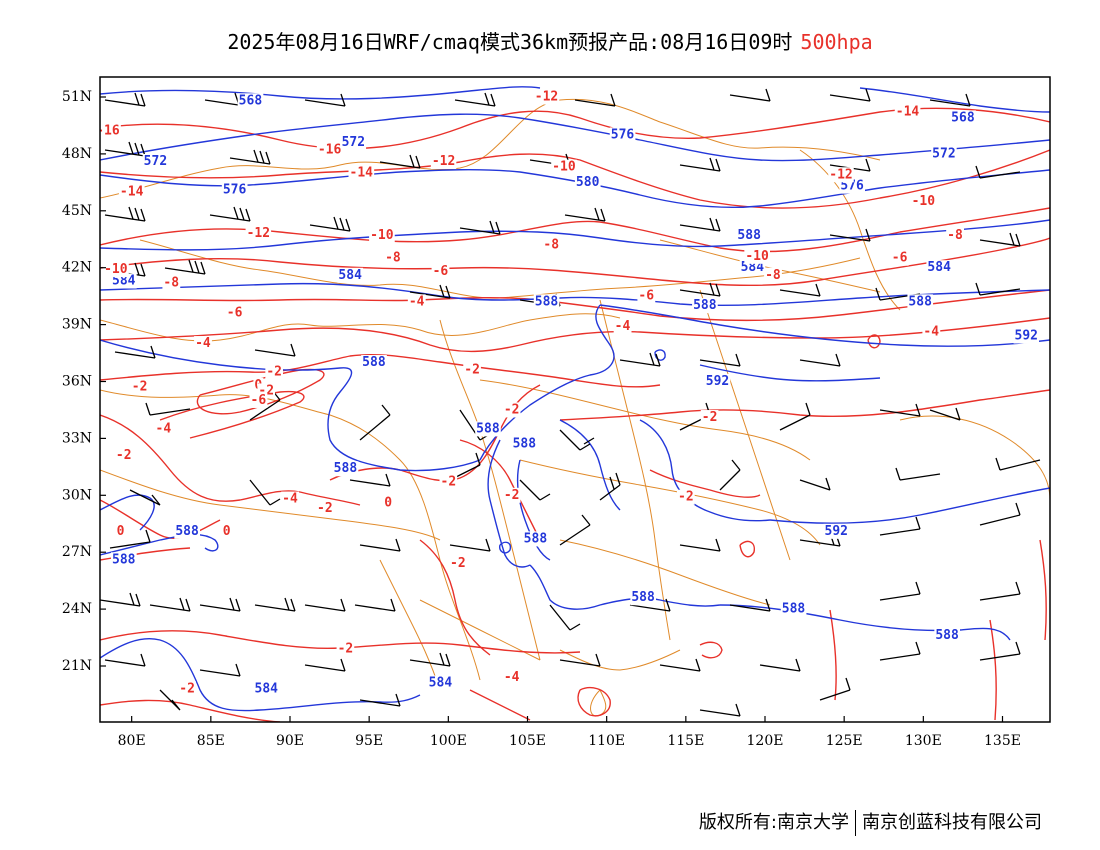 The width and height of the screenshot is (1100, 850). I want to click on lat-tick-label: 48N, so click(77, 154).